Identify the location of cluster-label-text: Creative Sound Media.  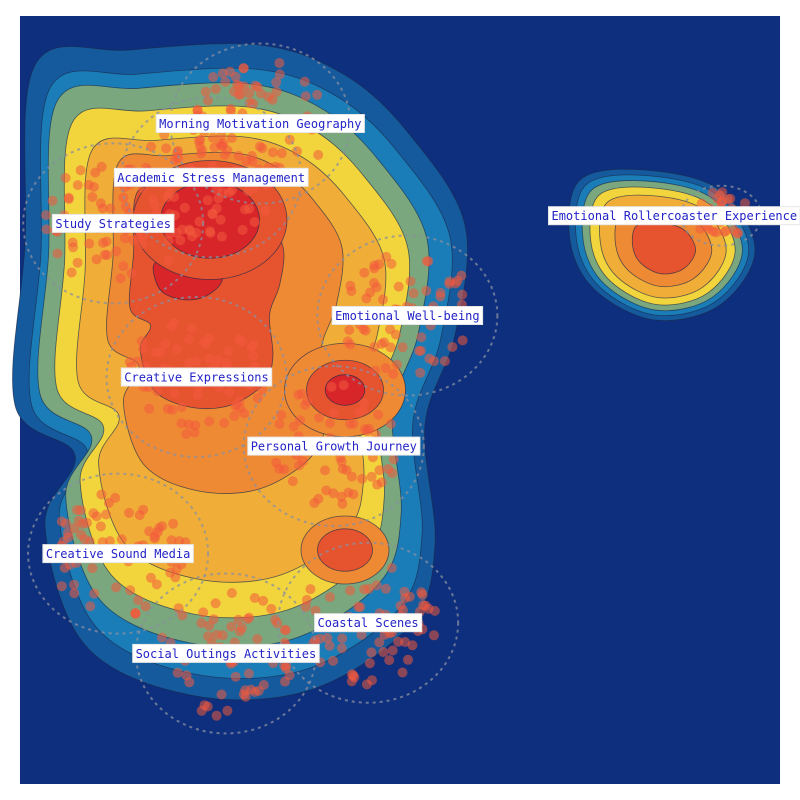
(118, 554).